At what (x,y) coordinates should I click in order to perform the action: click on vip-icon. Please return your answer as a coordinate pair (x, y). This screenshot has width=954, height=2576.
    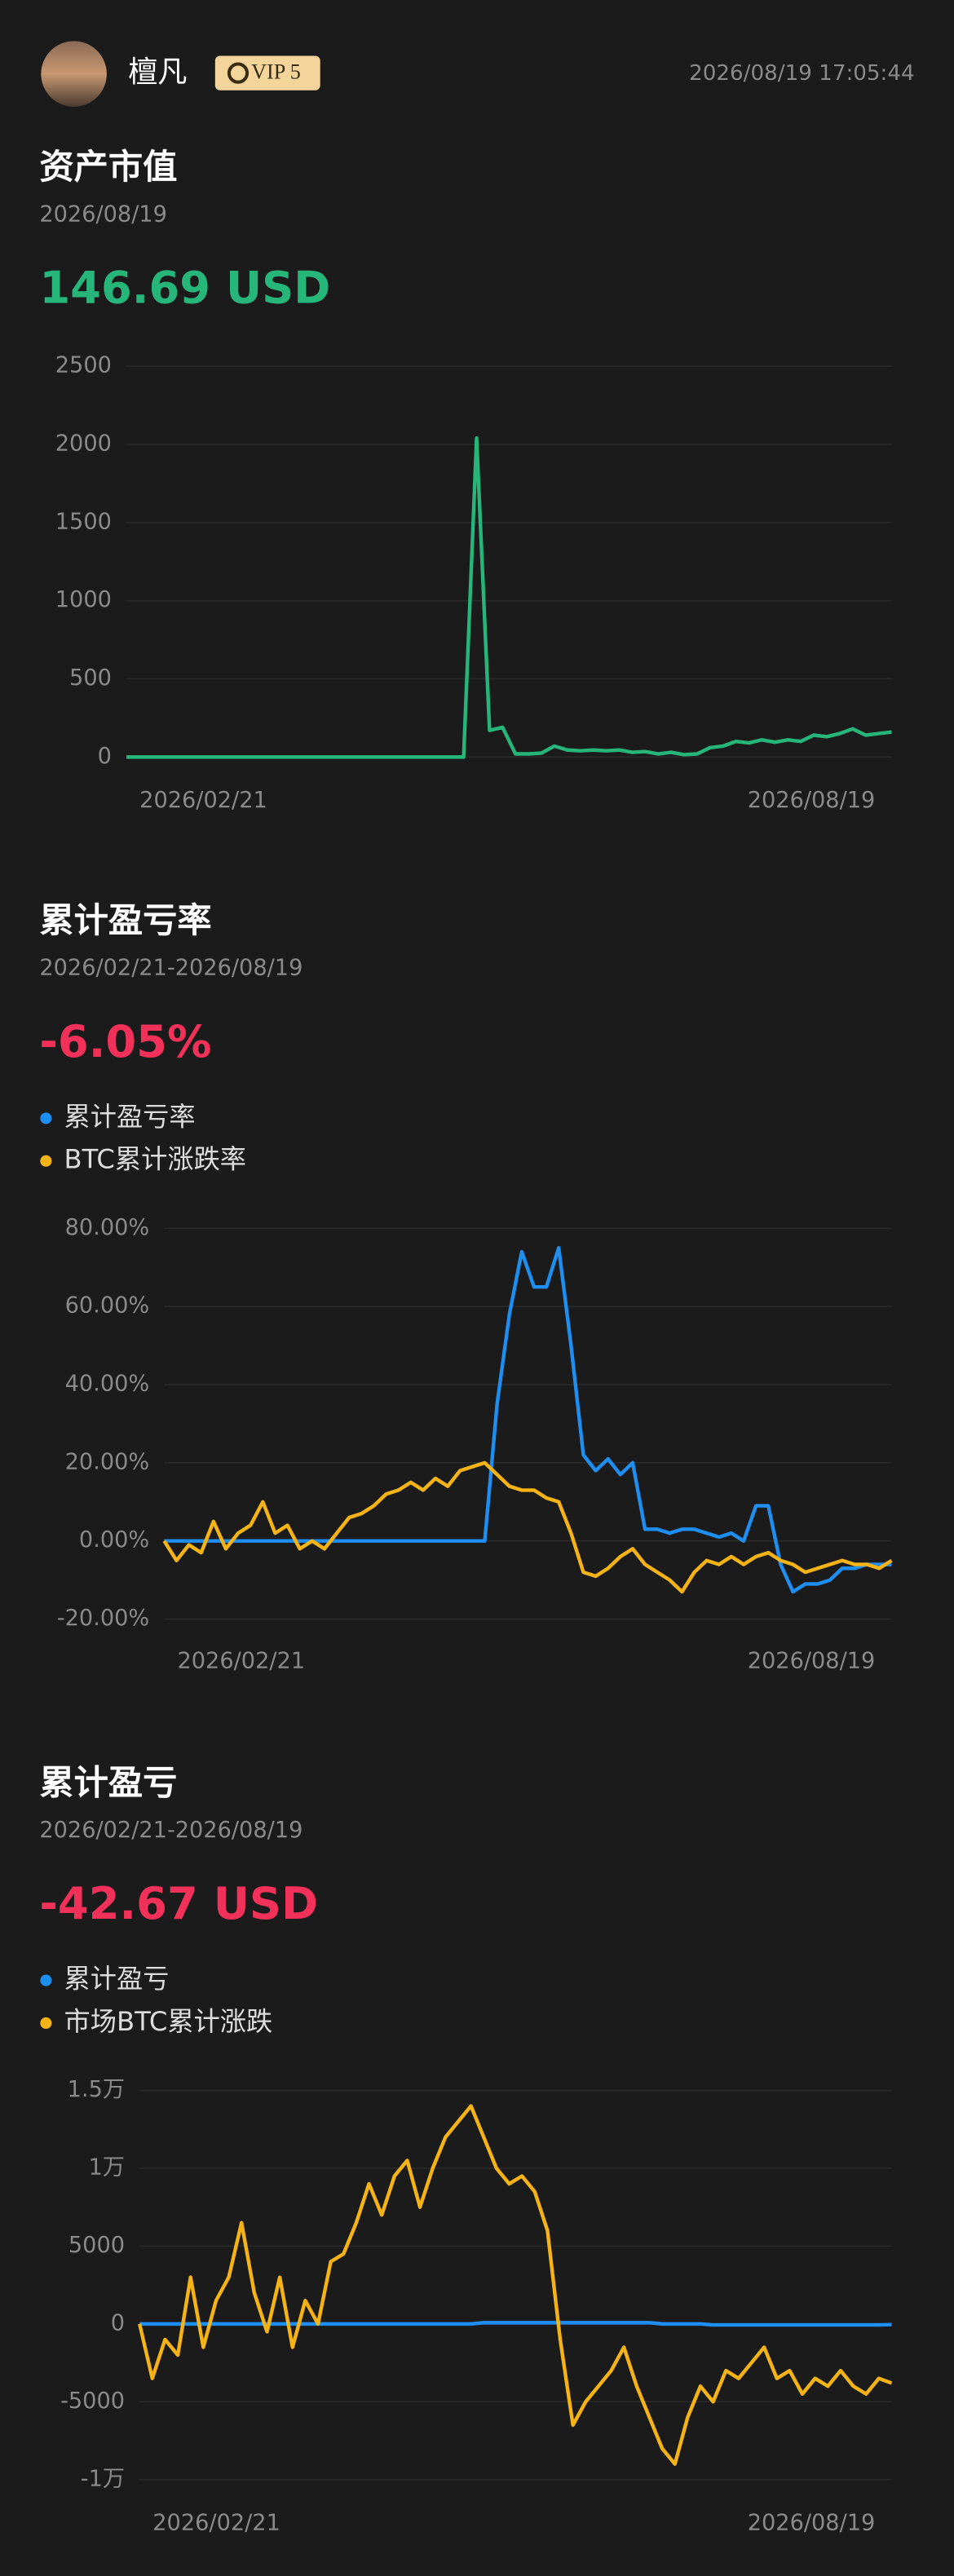
    Looking at the image, I should click on (238, 73).